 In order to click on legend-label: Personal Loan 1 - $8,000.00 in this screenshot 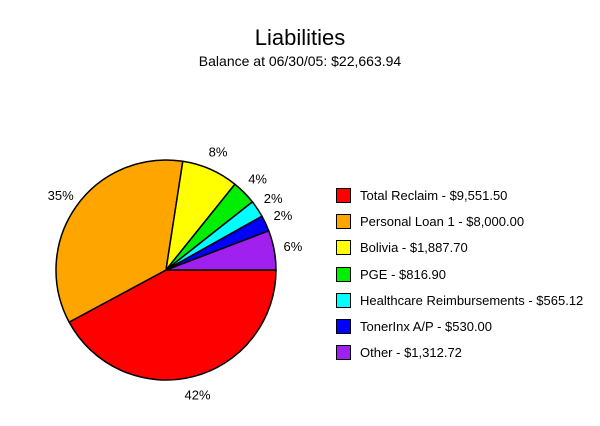, I will do `click(442, 221)`.